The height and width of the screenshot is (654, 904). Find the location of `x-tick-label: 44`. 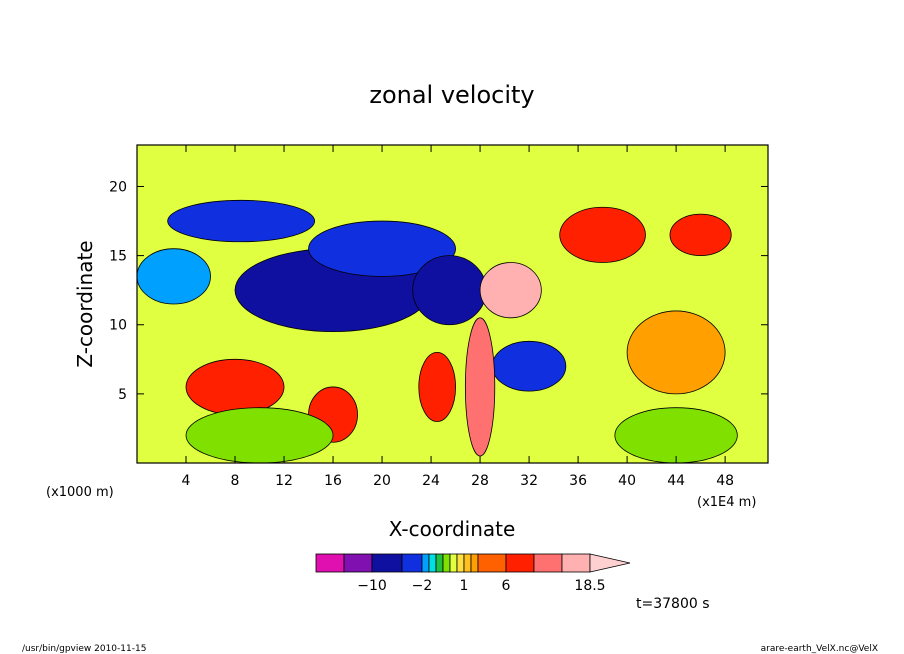

x-tick-label: 44 is located at coordinates (676, 481).